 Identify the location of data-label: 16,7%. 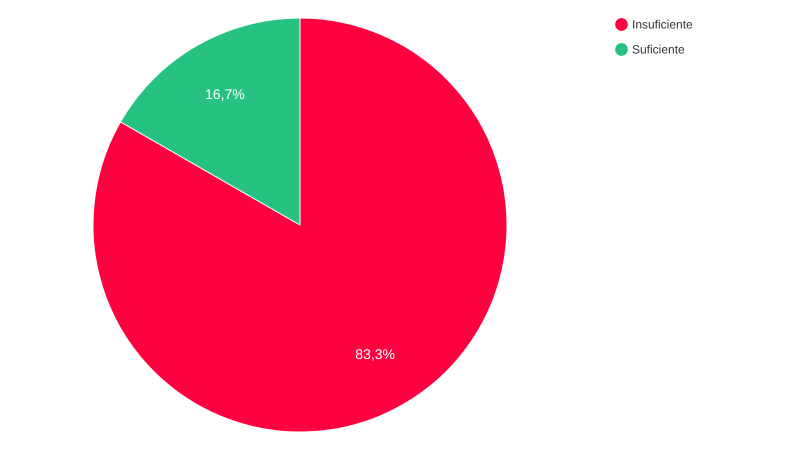
(225, 94).